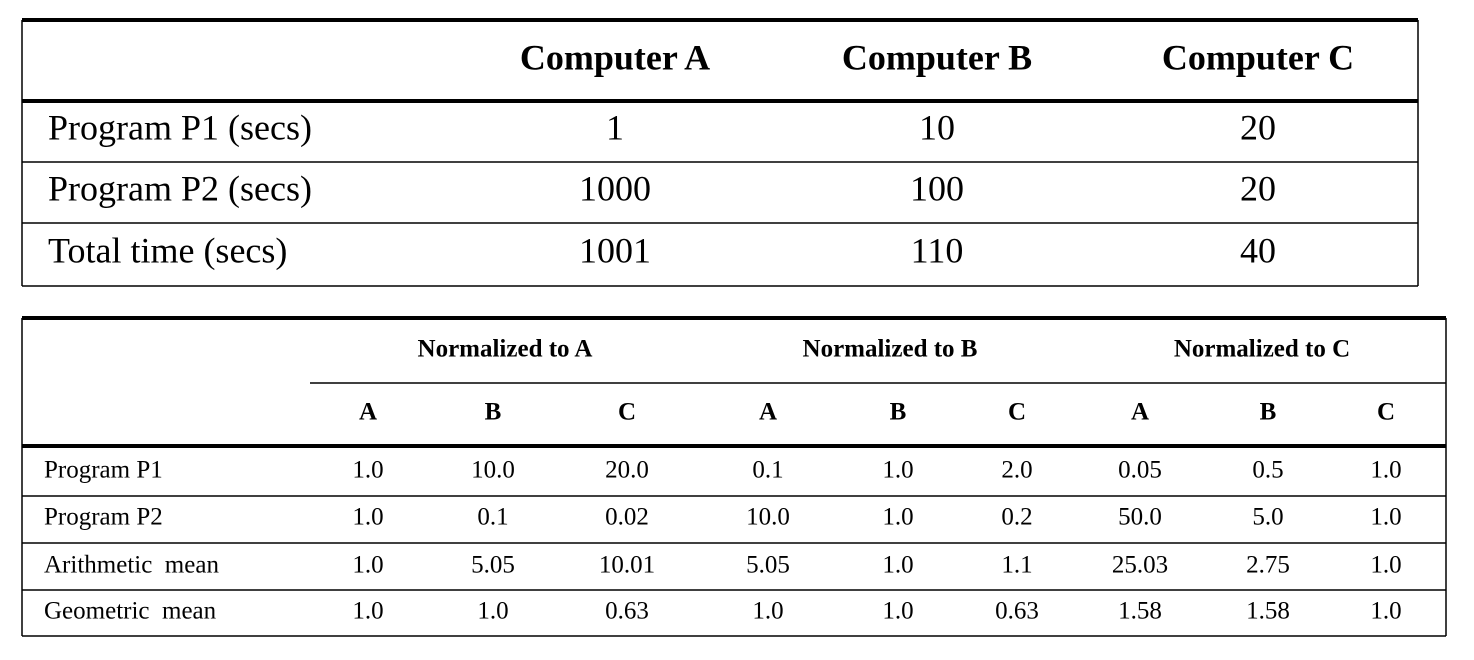 This screenshot has width=1474, height=660. I want to click on row-label: Program P2, so click(103, 517).